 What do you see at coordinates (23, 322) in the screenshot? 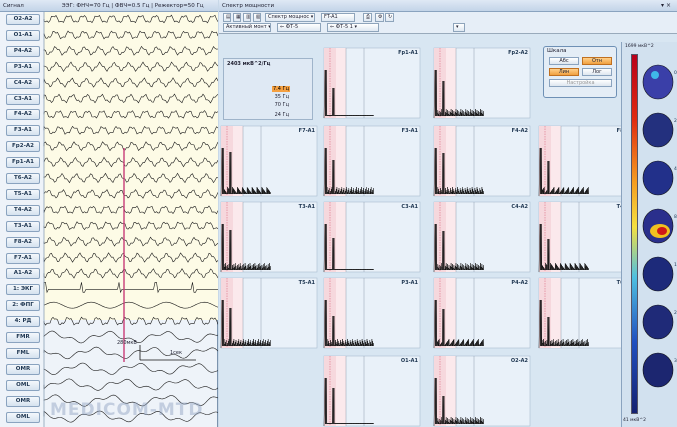
I see `channel-label-button: 4: РД` at bounding box center [23, 322].